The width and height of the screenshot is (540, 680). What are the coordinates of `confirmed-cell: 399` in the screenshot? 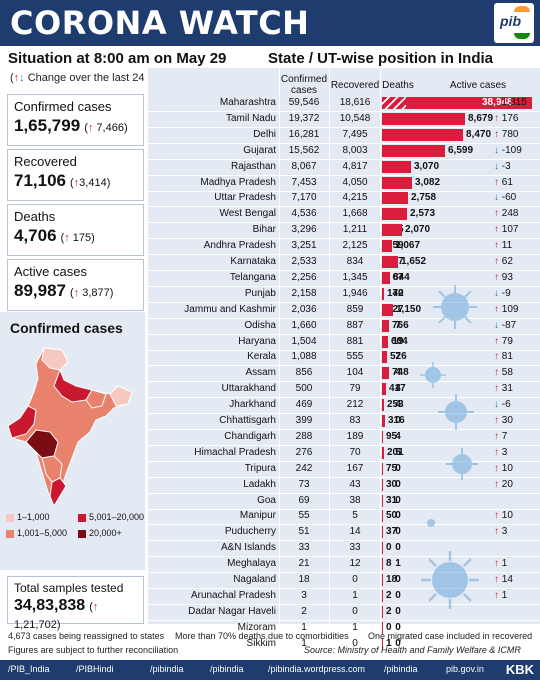 It's located at (304, 420).